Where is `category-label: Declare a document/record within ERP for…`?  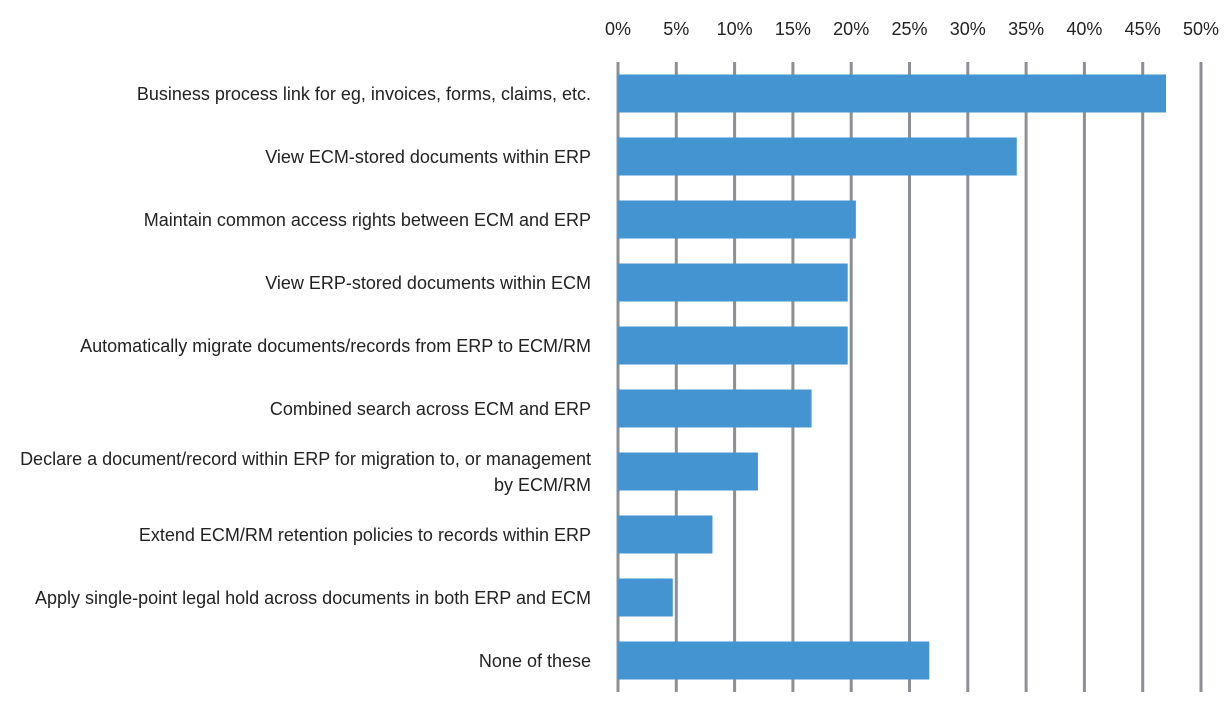
category-label: Declare a document/record within ERP for… is located at coordinates (305, 471).